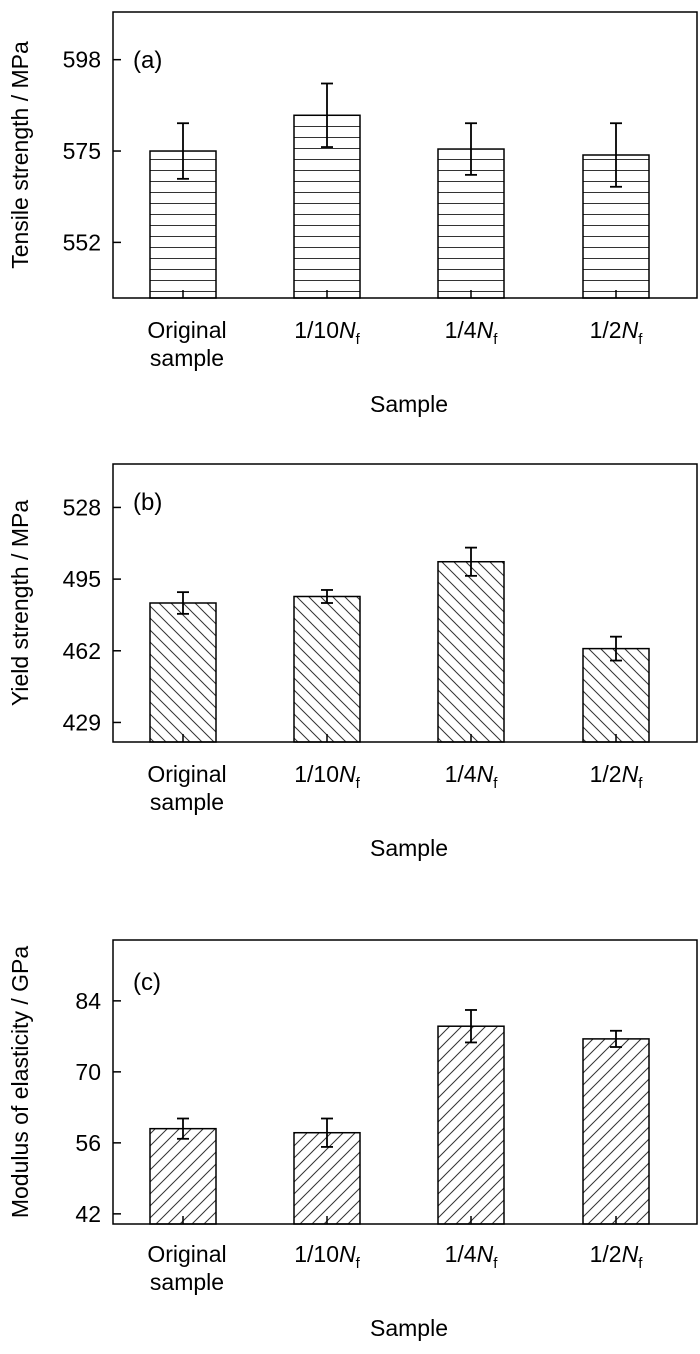 Image resolution: width=700 pixels, height=1354 pixels. Describe the element at coordinates (20, 155) in the screenshot. I see `y-axis-title: Tensile strength / MPa` at that location.